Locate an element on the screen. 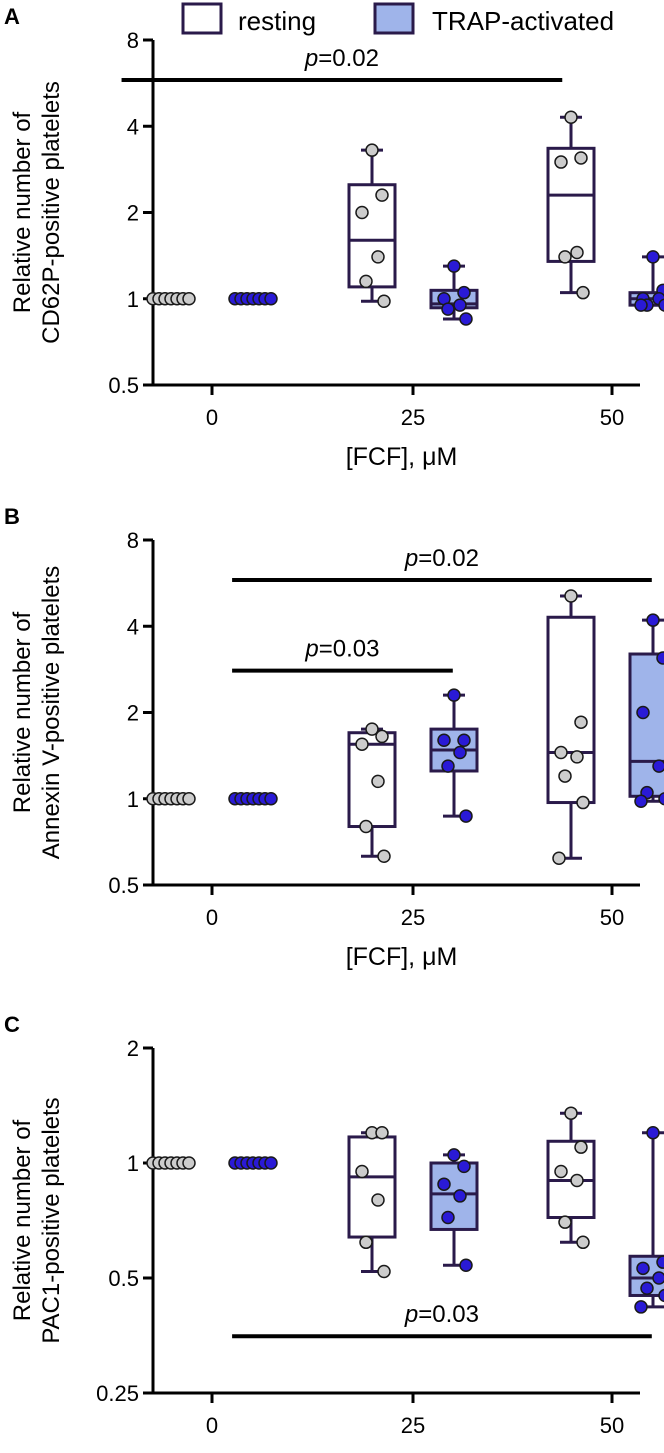 The width and height of the screenshot is (664, 1453). y-axis-title-line: Annexin V-positive platelets is located at coordinates (51, 713).